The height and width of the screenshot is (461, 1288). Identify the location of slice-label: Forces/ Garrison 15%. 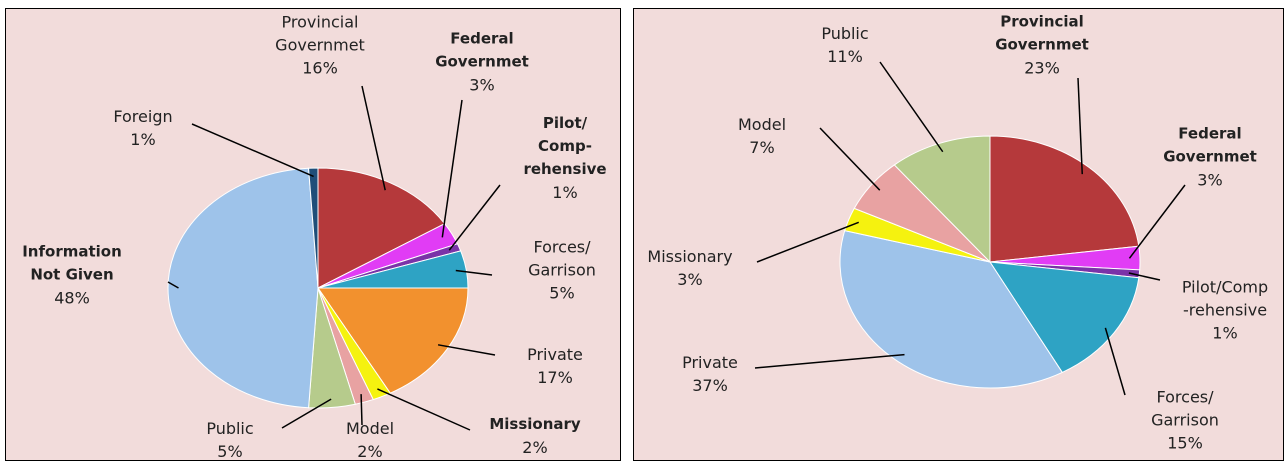
(1185, 420).